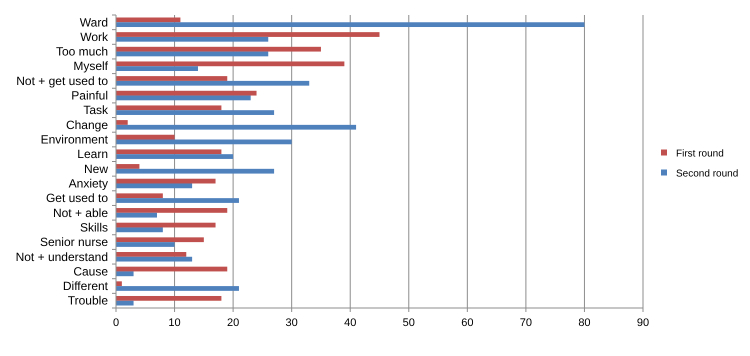 The height and width of the screenshot is (356, 750). What do you see at coordinates (292, 323) in the screenshot?
I see `x-tick-label: 30` at bounding box center [292, 323].